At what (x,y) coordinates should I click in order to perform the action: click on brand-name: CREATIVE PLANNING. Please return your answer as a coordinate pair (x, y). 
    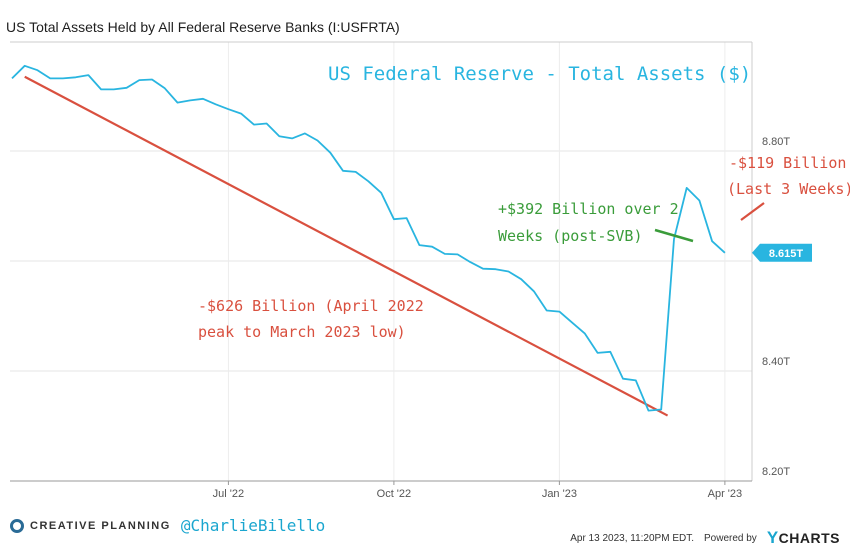
    Looking at the image, I should click on (100, 525).